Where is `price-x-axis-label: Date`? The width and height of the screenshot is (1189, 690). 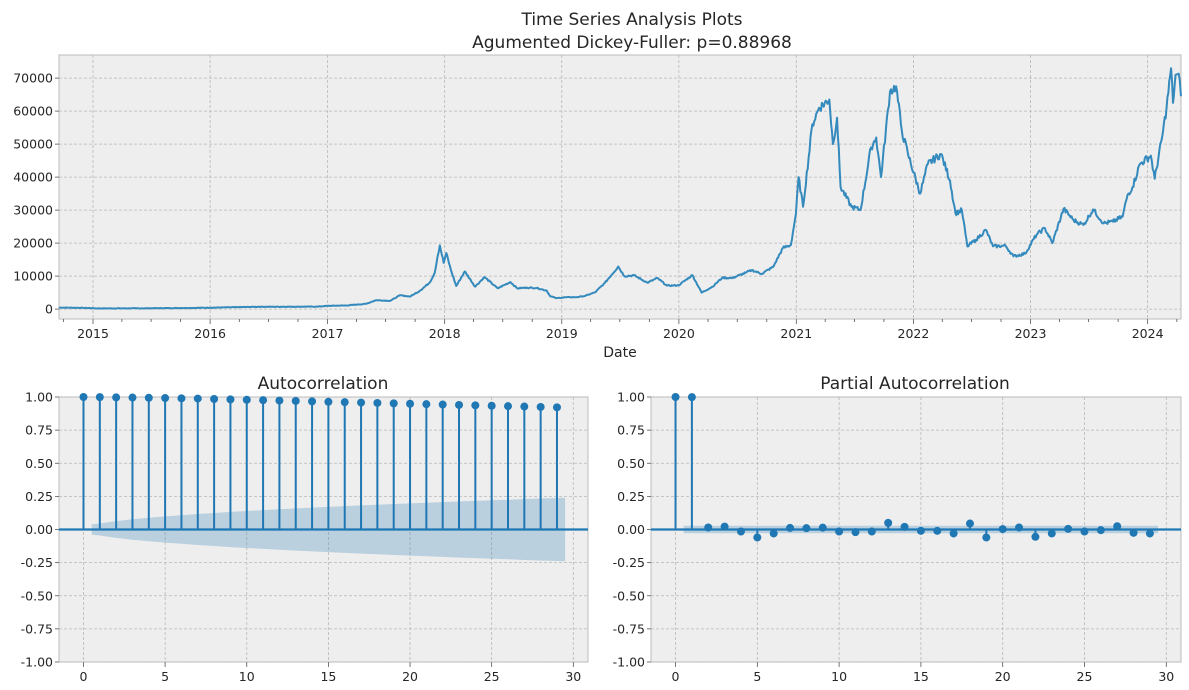 price-x-axis-label: Date is located at coordinates (619, 353).